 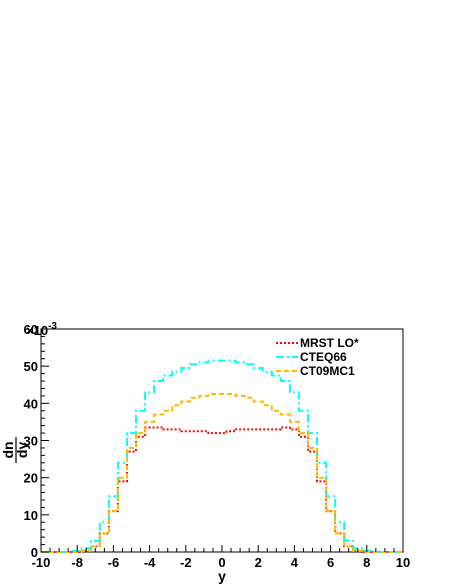 I want to click on y-tick-label: 60, so click(x=31, y=329).